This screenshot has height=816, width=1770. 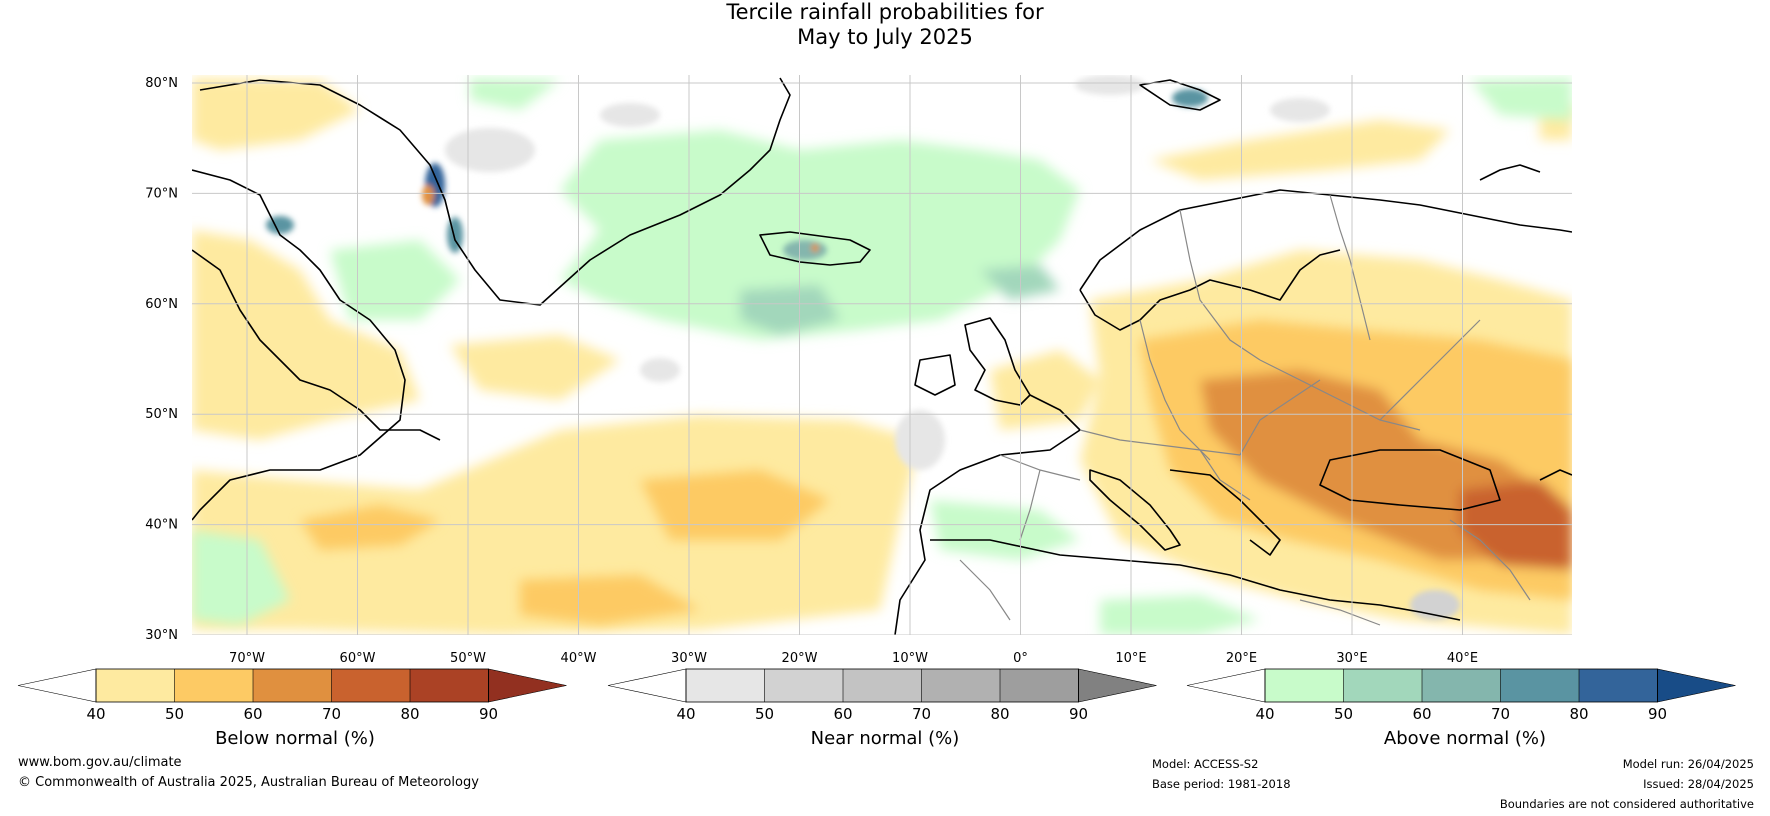 What do you see at coordinates (689, 658) in the screenshot?
I see `lon-label: 30°W` at bounding box center [689, 658].